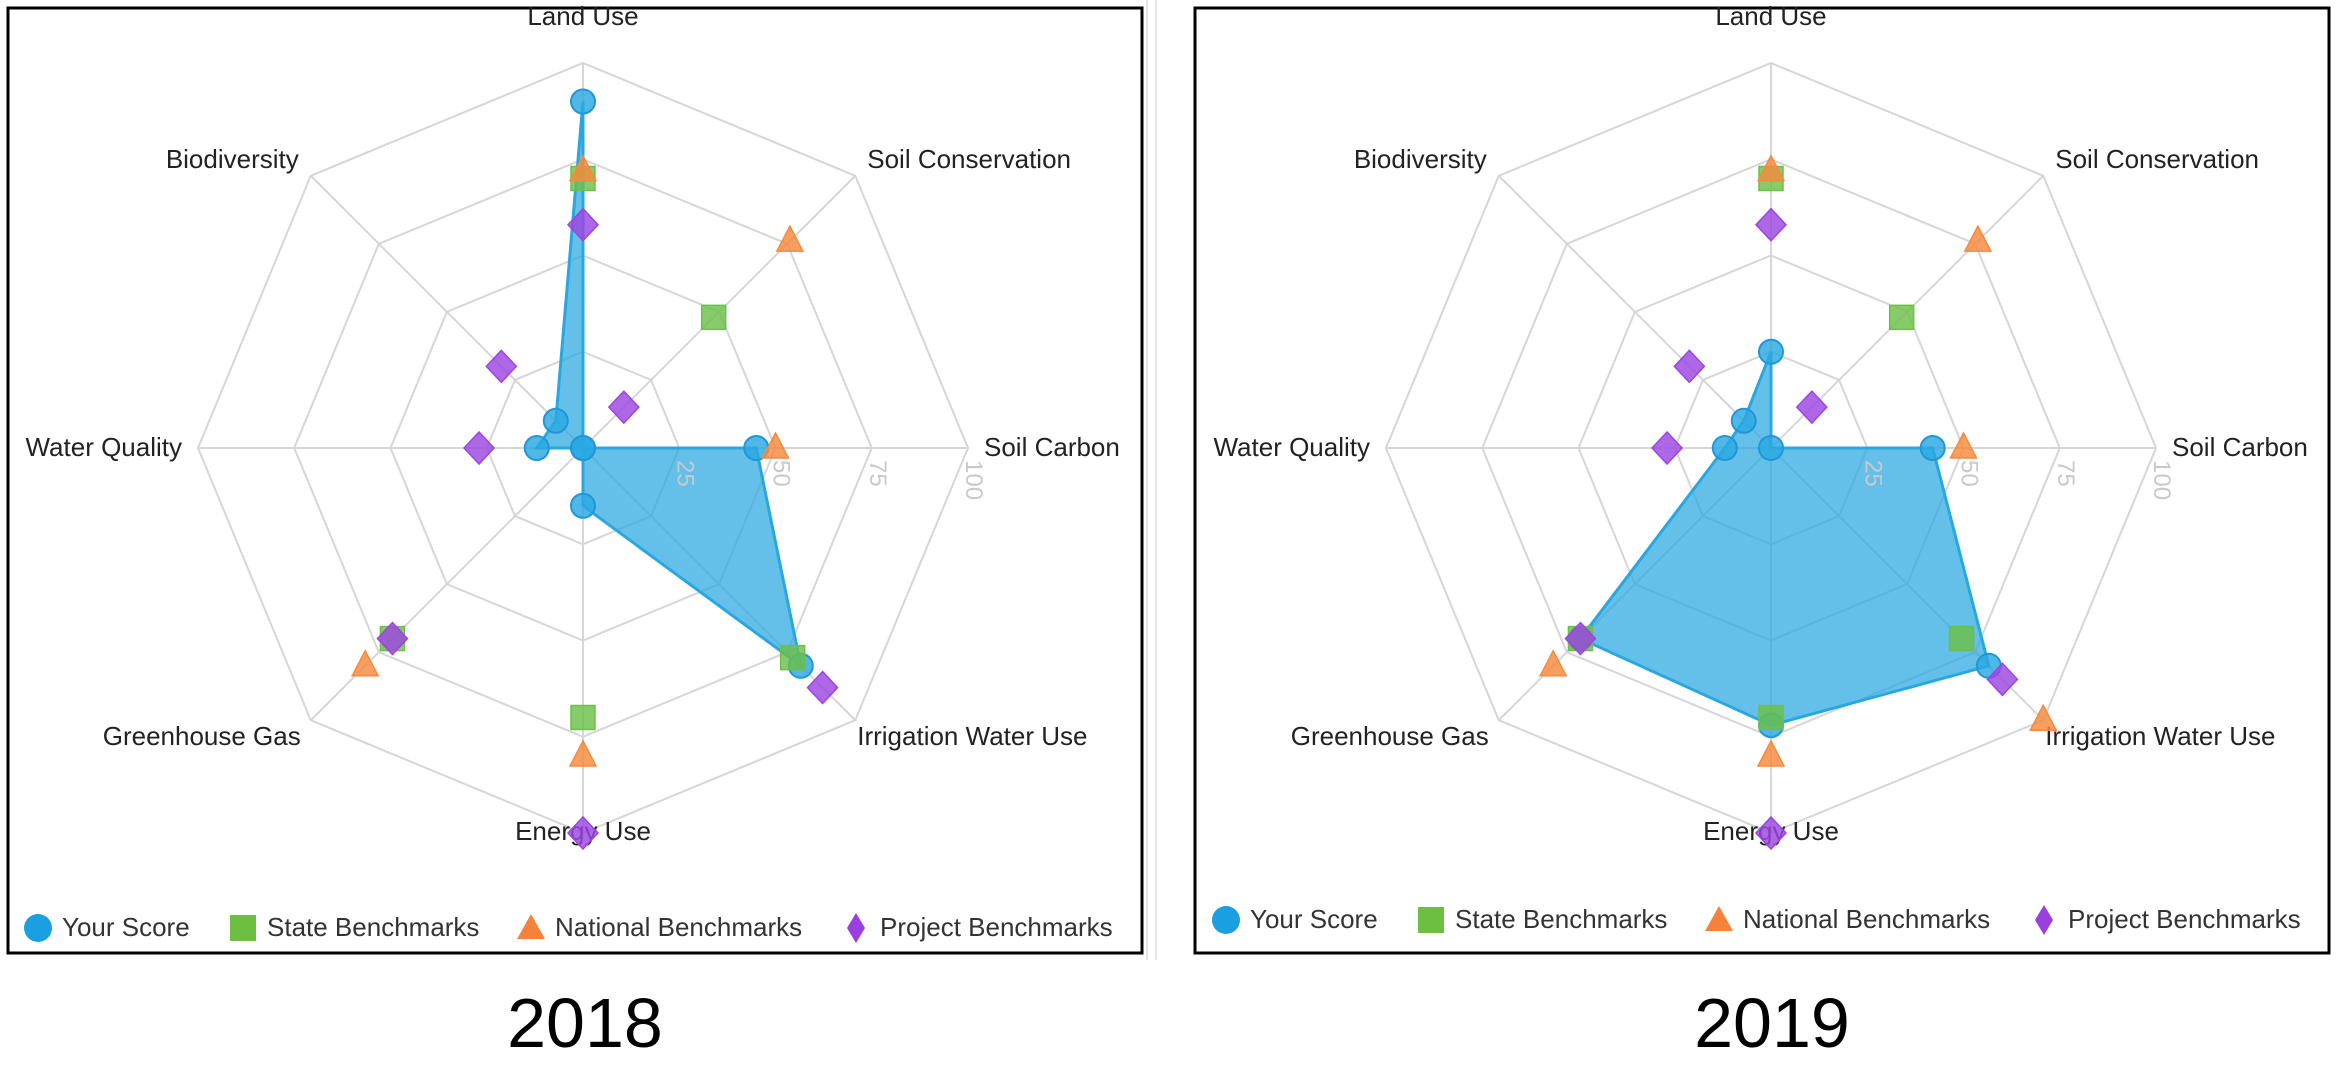 Image resolution: width=2338 pixels, height=1076 pixels. I want to click on legend-label: Your Score, so click(1314, 919).